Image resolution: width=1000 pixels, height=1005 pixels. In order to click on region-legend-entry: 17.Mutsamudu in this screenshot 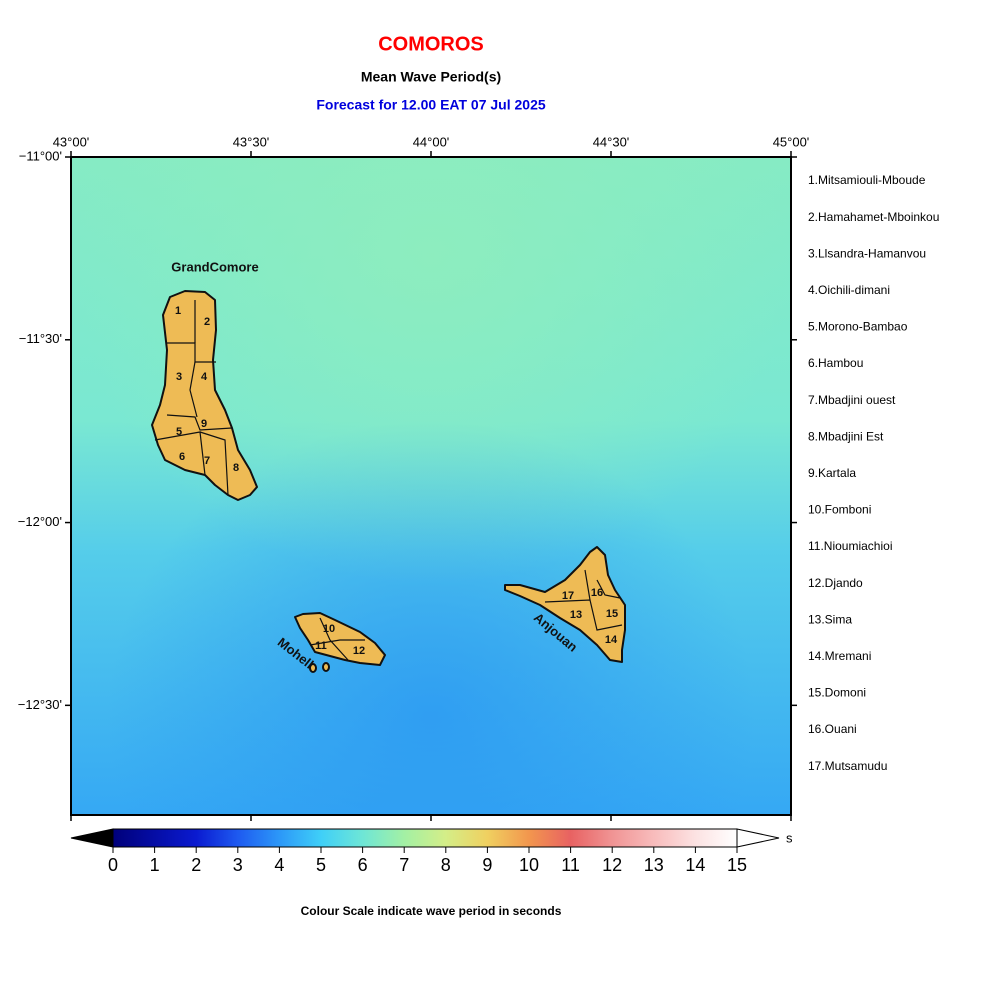, I will do `click(847, 766)`.